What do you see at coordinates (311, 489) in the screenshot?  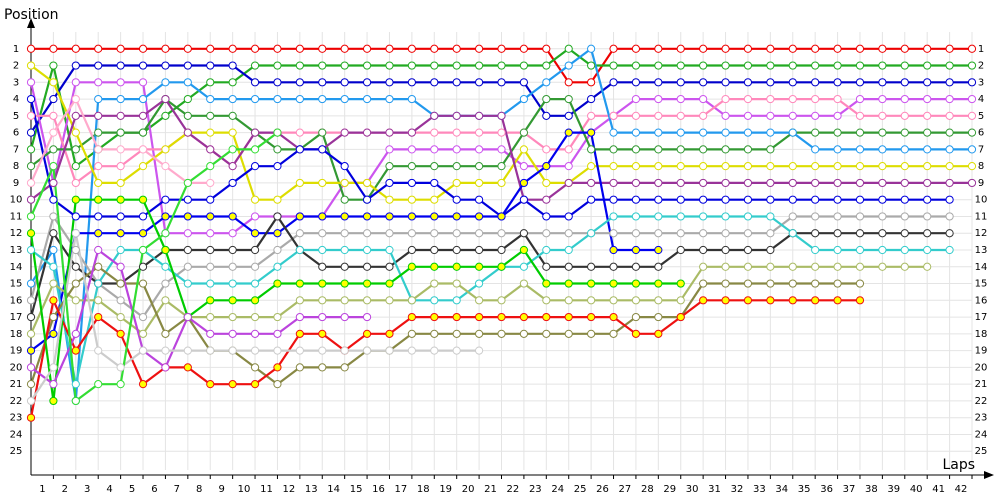 I see `x-tick-label: 13` at bounding box center [311, 489].